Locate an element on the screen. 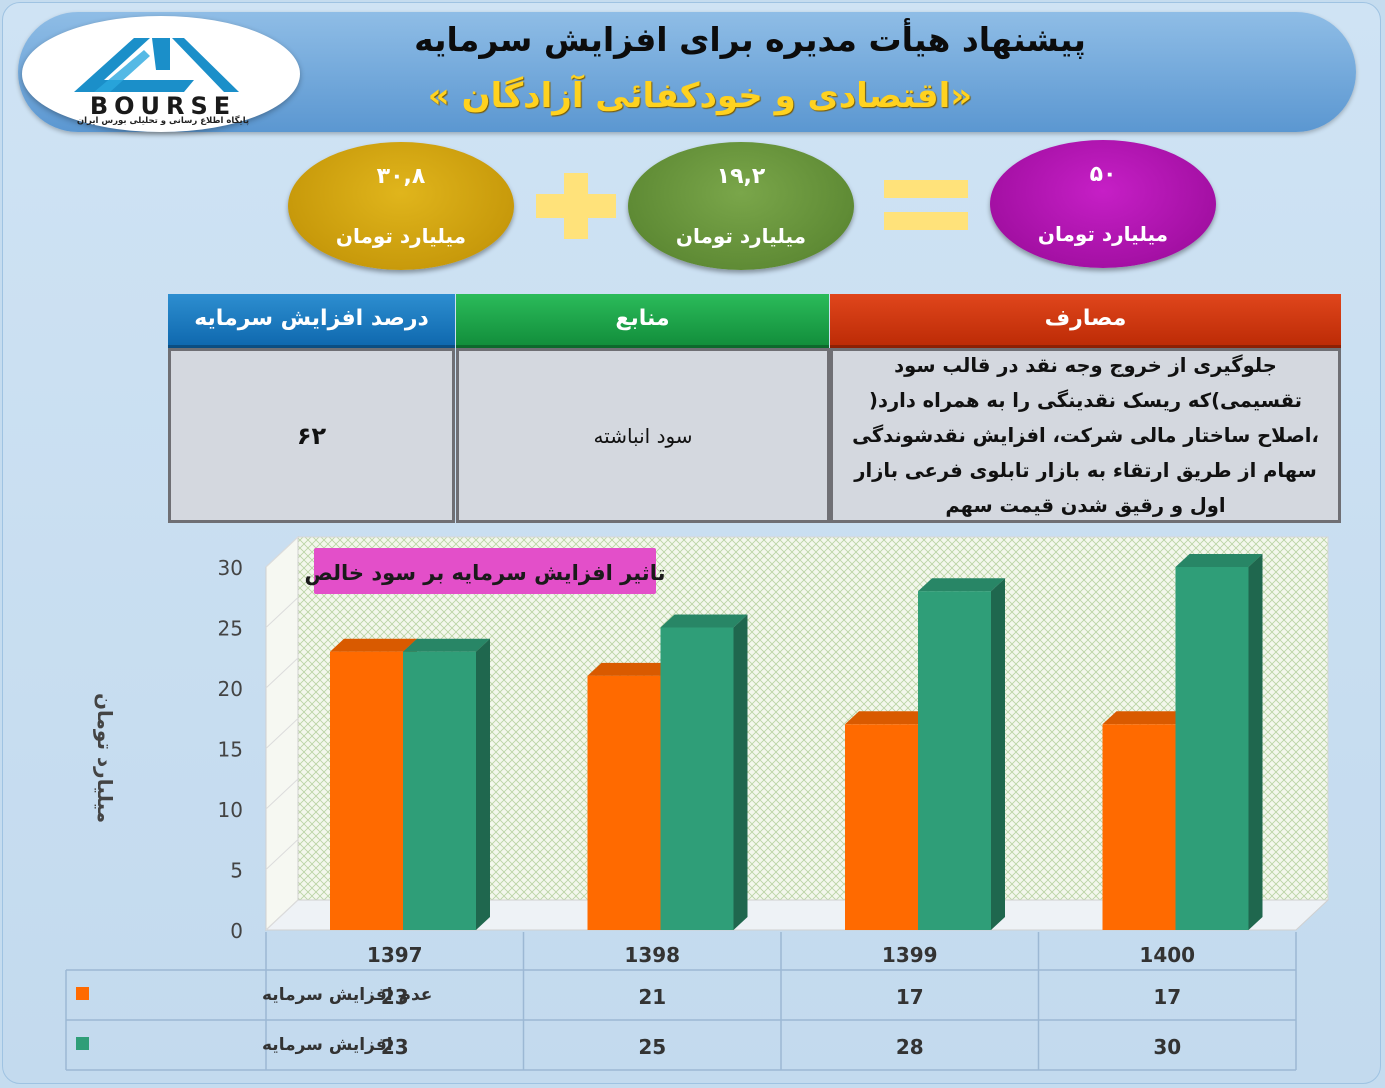  logo-wordmark: BOURSE is located at coordinates (163, 106).